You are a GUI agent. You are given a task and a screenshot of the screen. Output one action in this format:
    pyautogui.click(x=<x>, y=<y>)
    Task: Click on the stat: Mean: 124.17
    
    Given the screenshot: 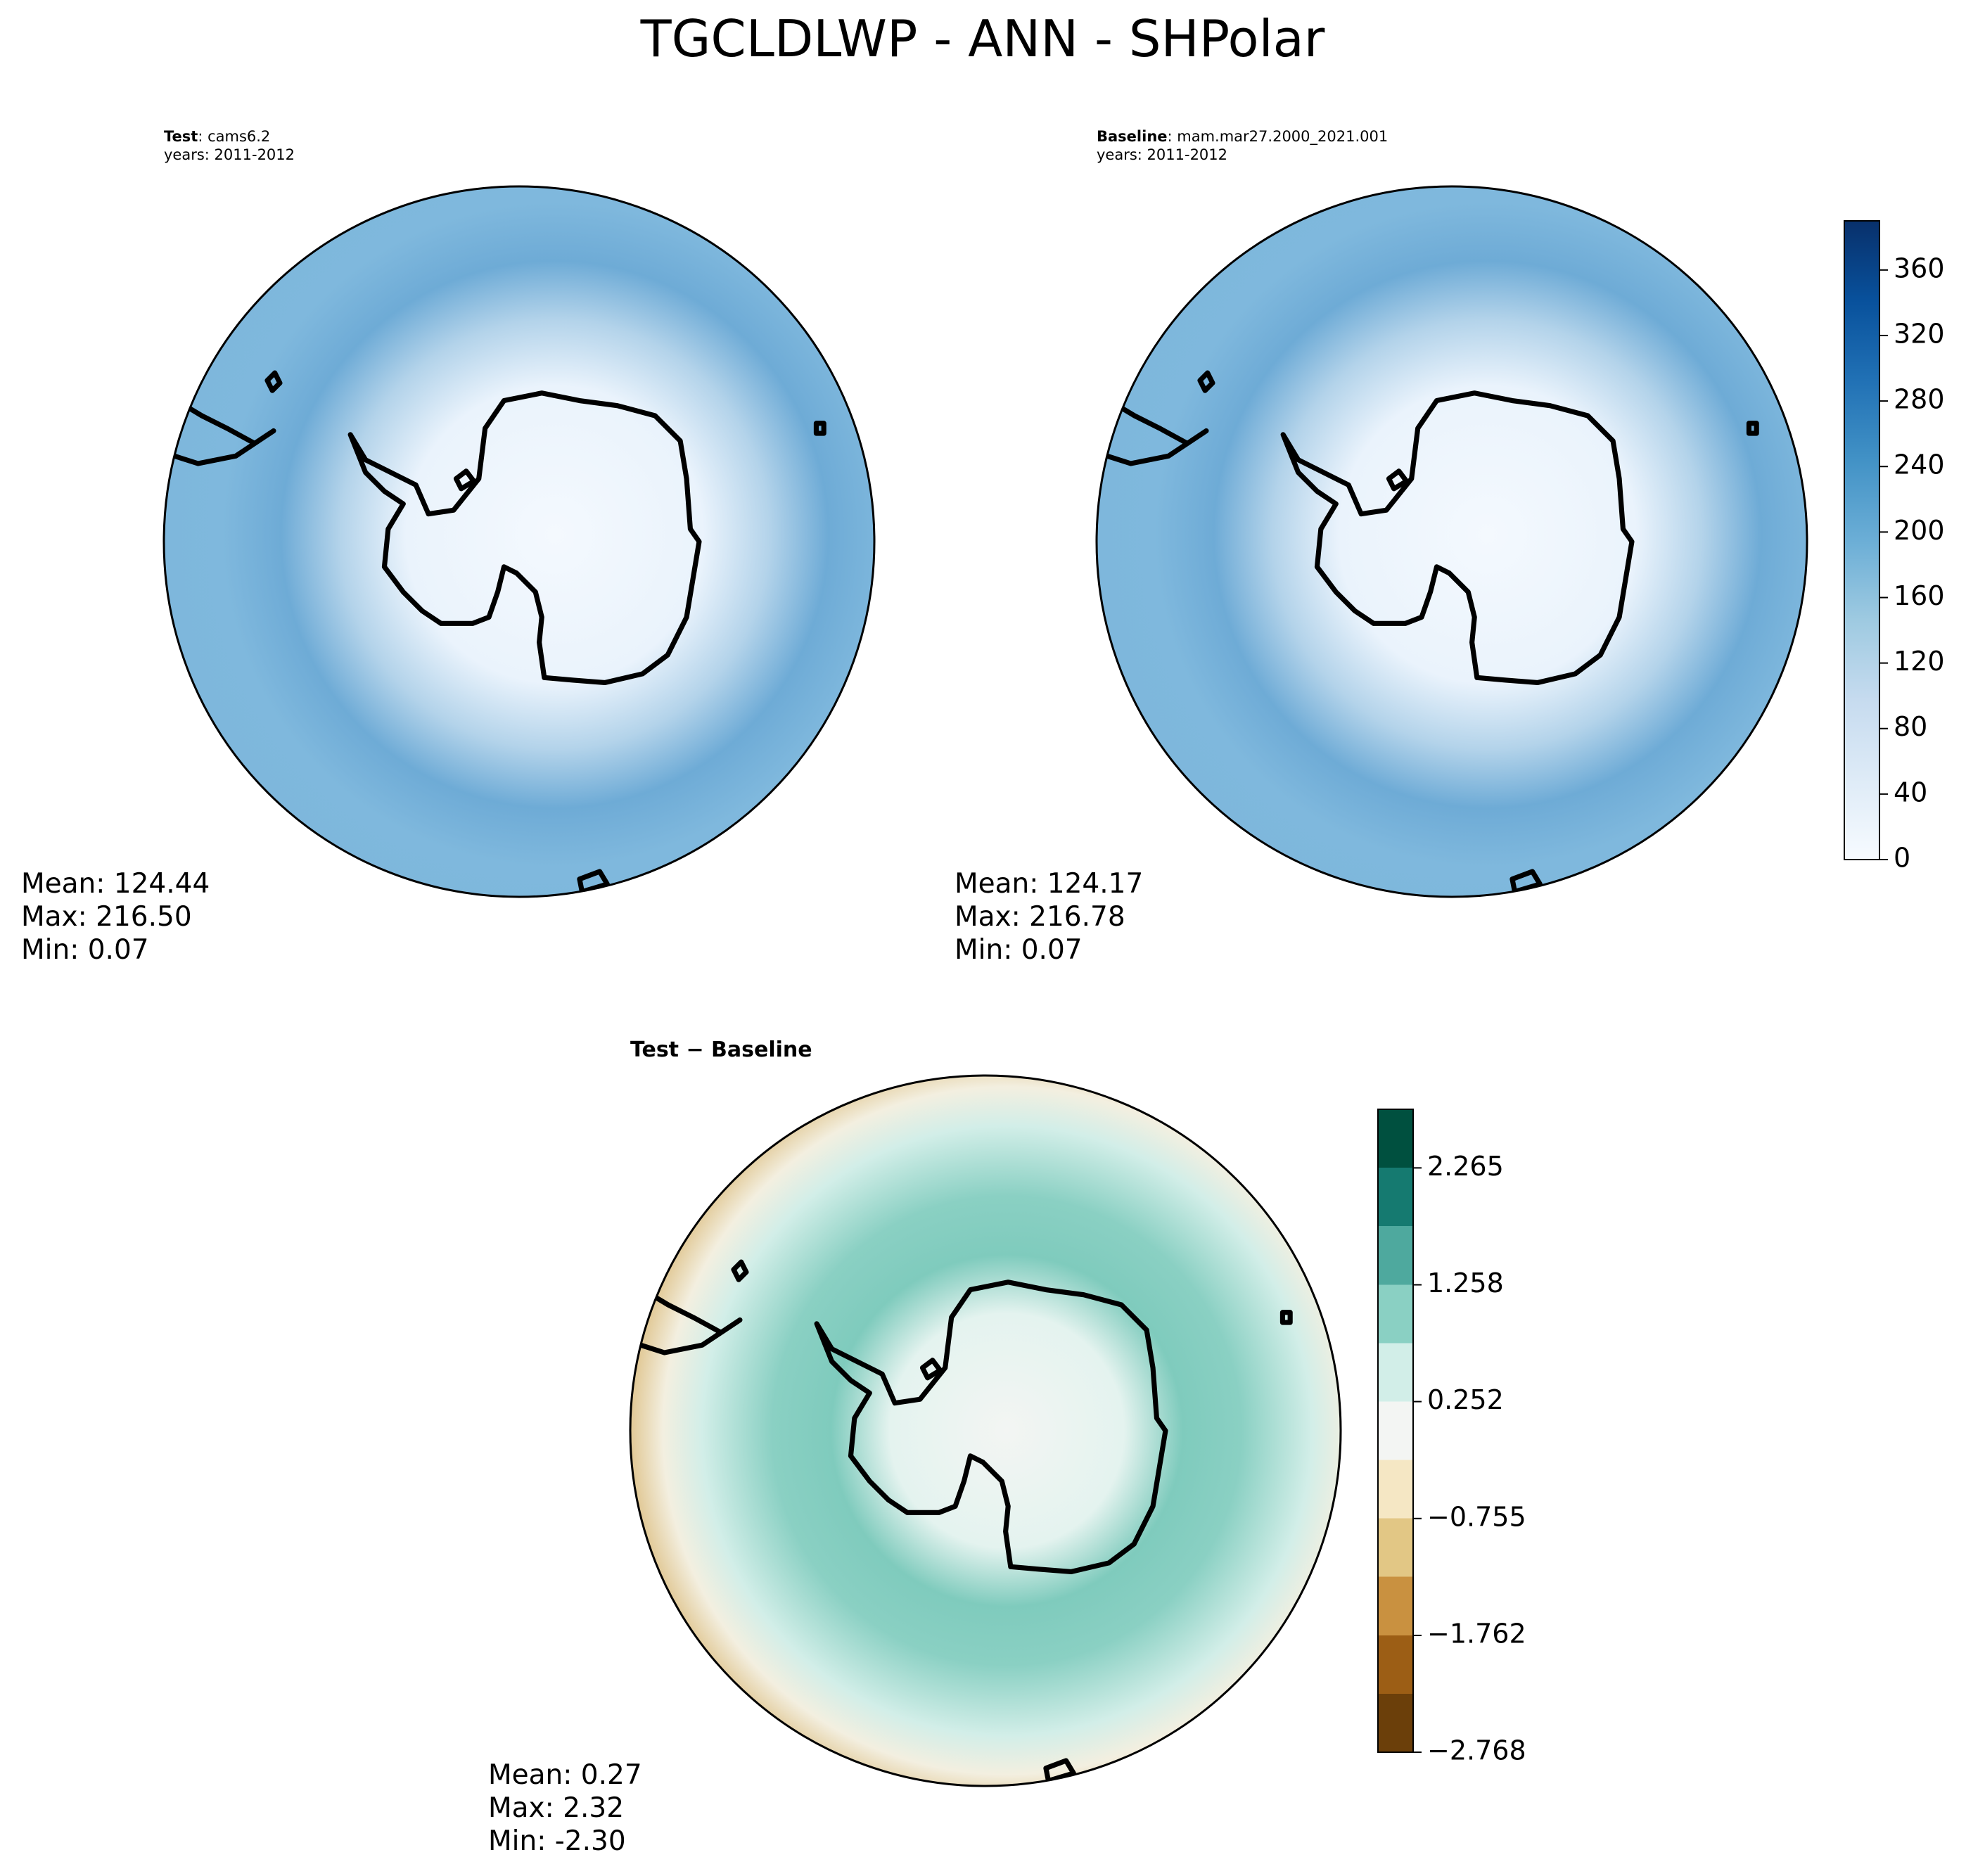 What is the action you would take?
    pyautogui.click(x=1049, y=884)
    